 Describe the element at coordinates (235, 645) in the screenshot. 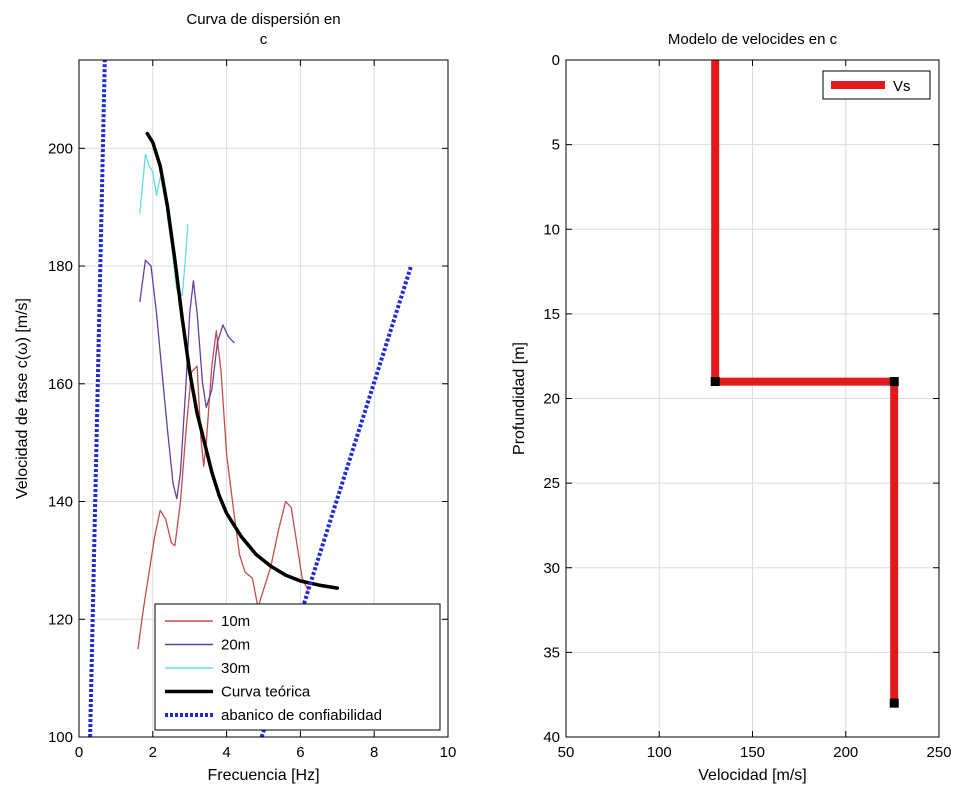

I see `legend-20m-label: 20m` at that location.